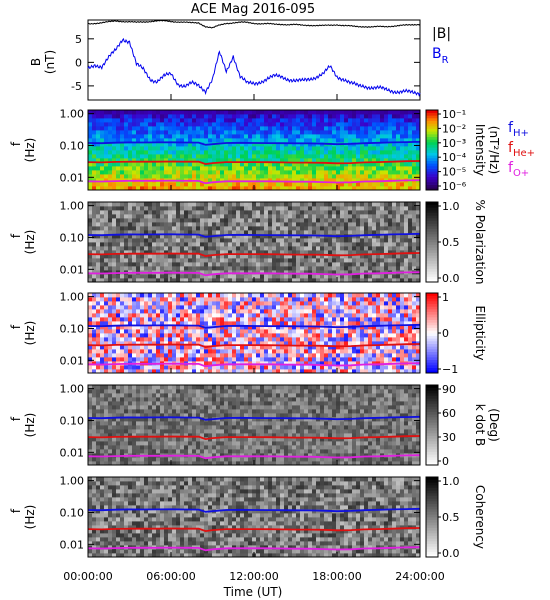 The height and width of the screenshot is (600, 550). I want to click on colorbar-segment, so click(432, 262).